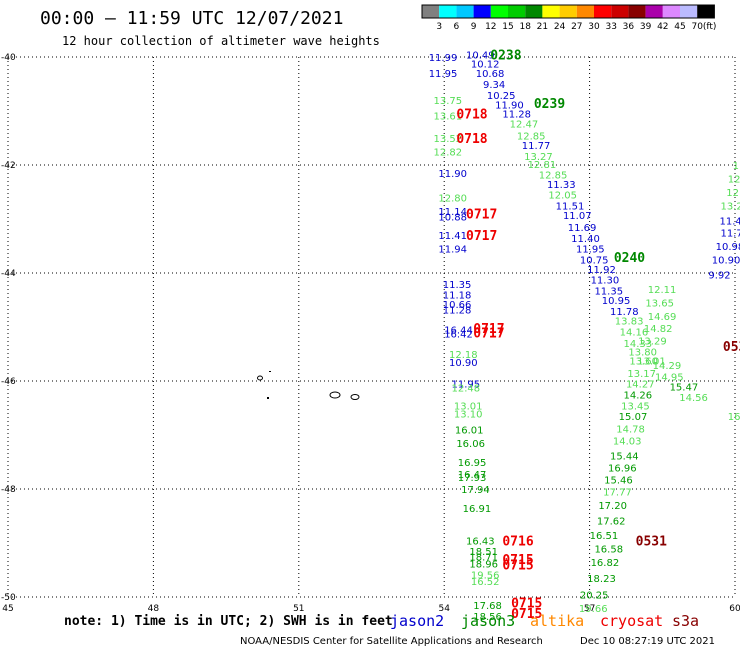  I want to click on wave-height-label: 13.45, so click(635, 406).